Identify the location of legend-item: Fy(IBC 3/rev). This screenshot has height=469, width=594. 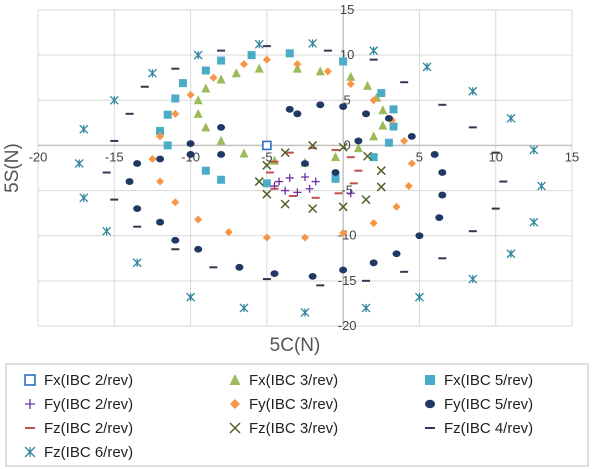
(284, 404).